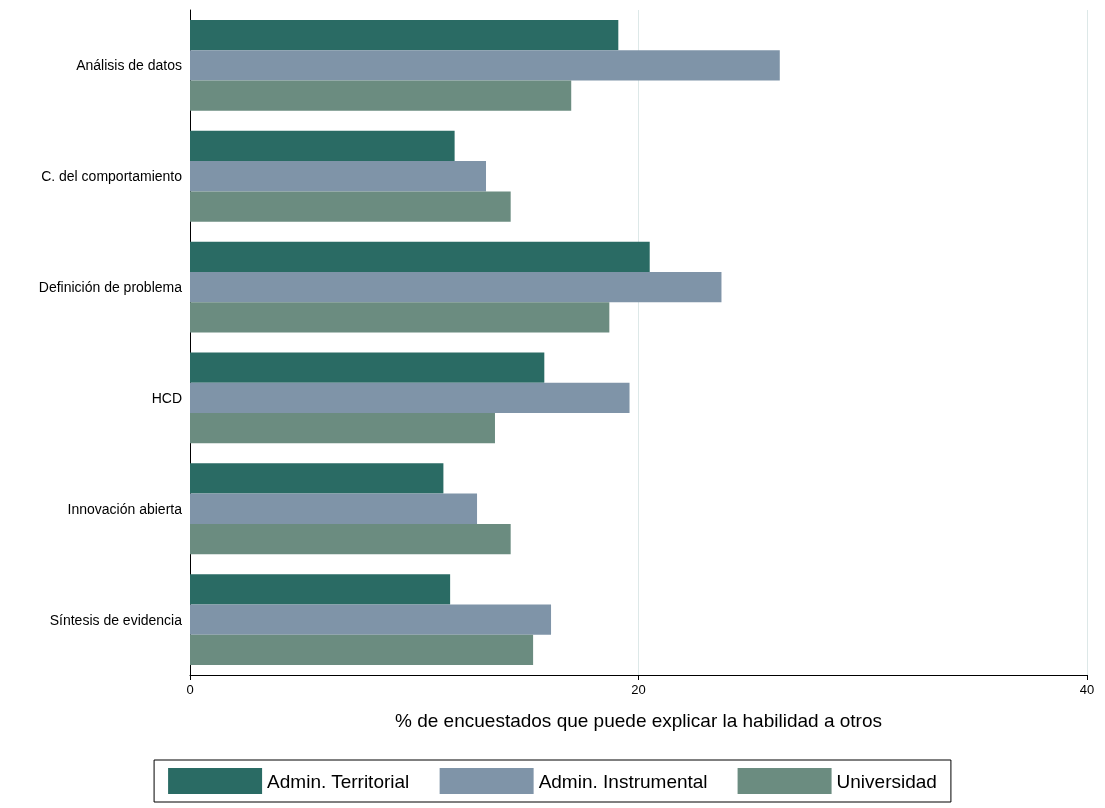  What do you see at coordinates (190, 689) in the screenshot?
I see `x-tick-label: 0` at bounding box center [190, 689].